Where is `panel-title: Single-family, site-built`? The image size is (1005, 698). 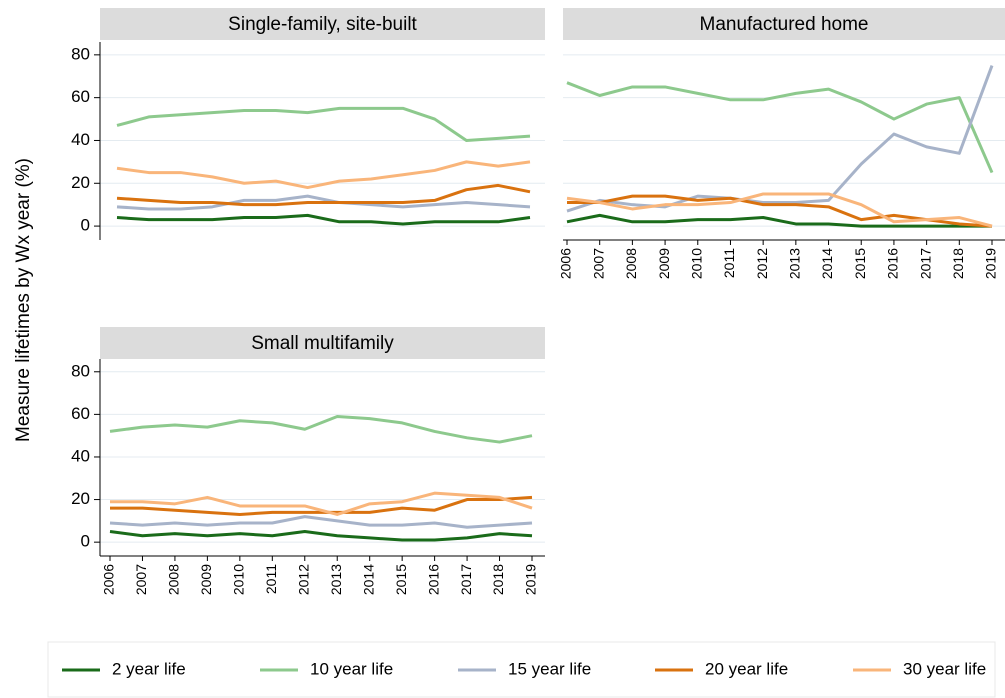
panel-title: Single-family, site-built is located at coordinates (322, 24).